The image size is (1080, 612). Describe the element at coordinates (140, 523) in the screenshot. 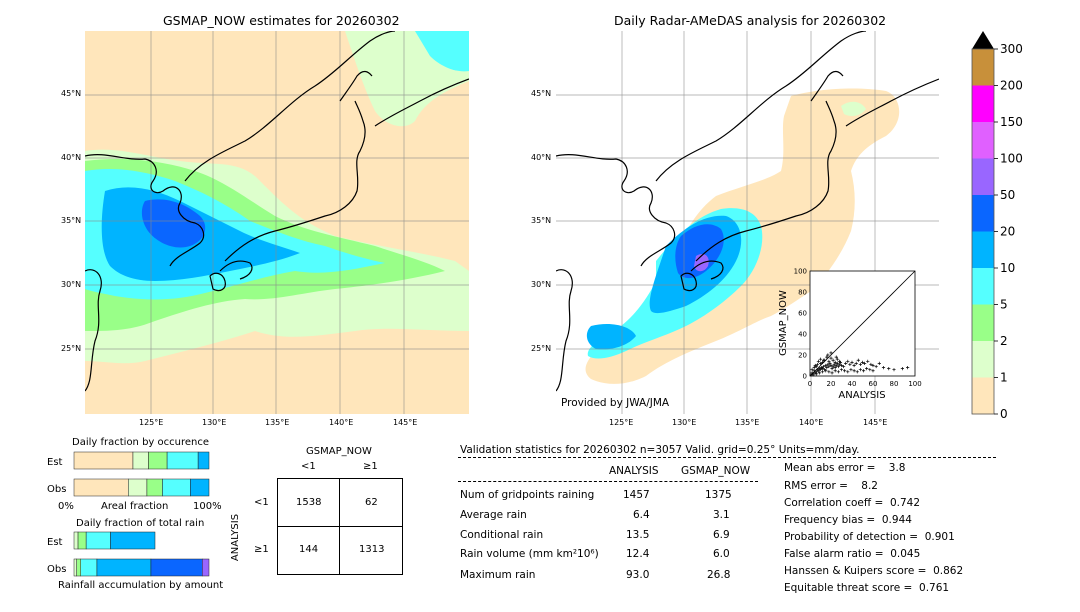

I see `total-title: Daily fraction of total rain` at that location.